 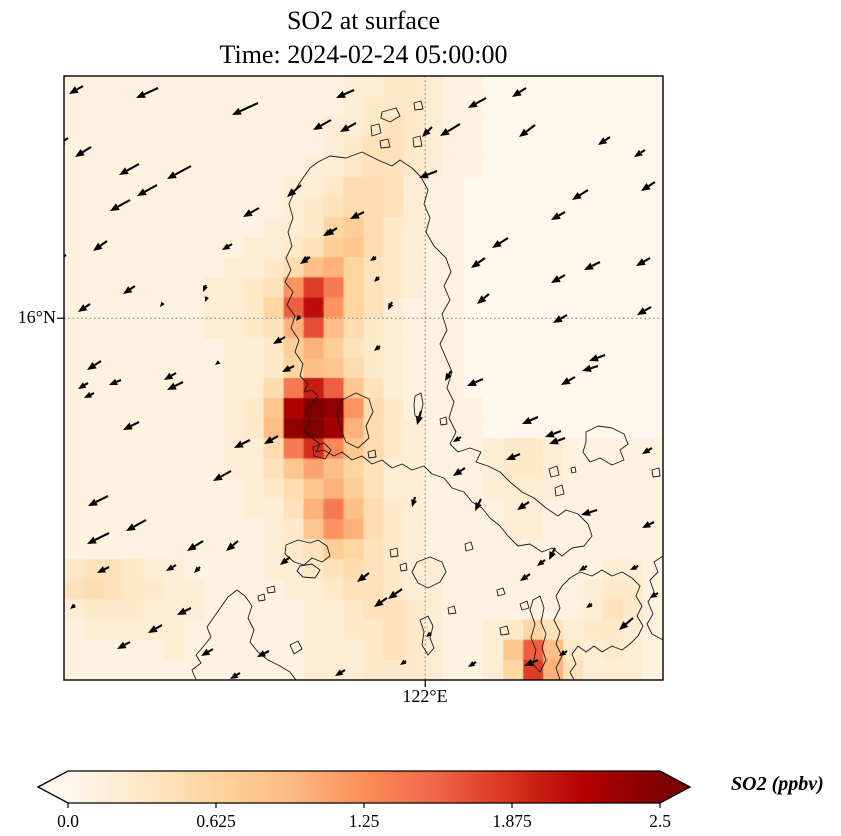 I want to click on coastline-islet-s1, so click(x=501, y=592).